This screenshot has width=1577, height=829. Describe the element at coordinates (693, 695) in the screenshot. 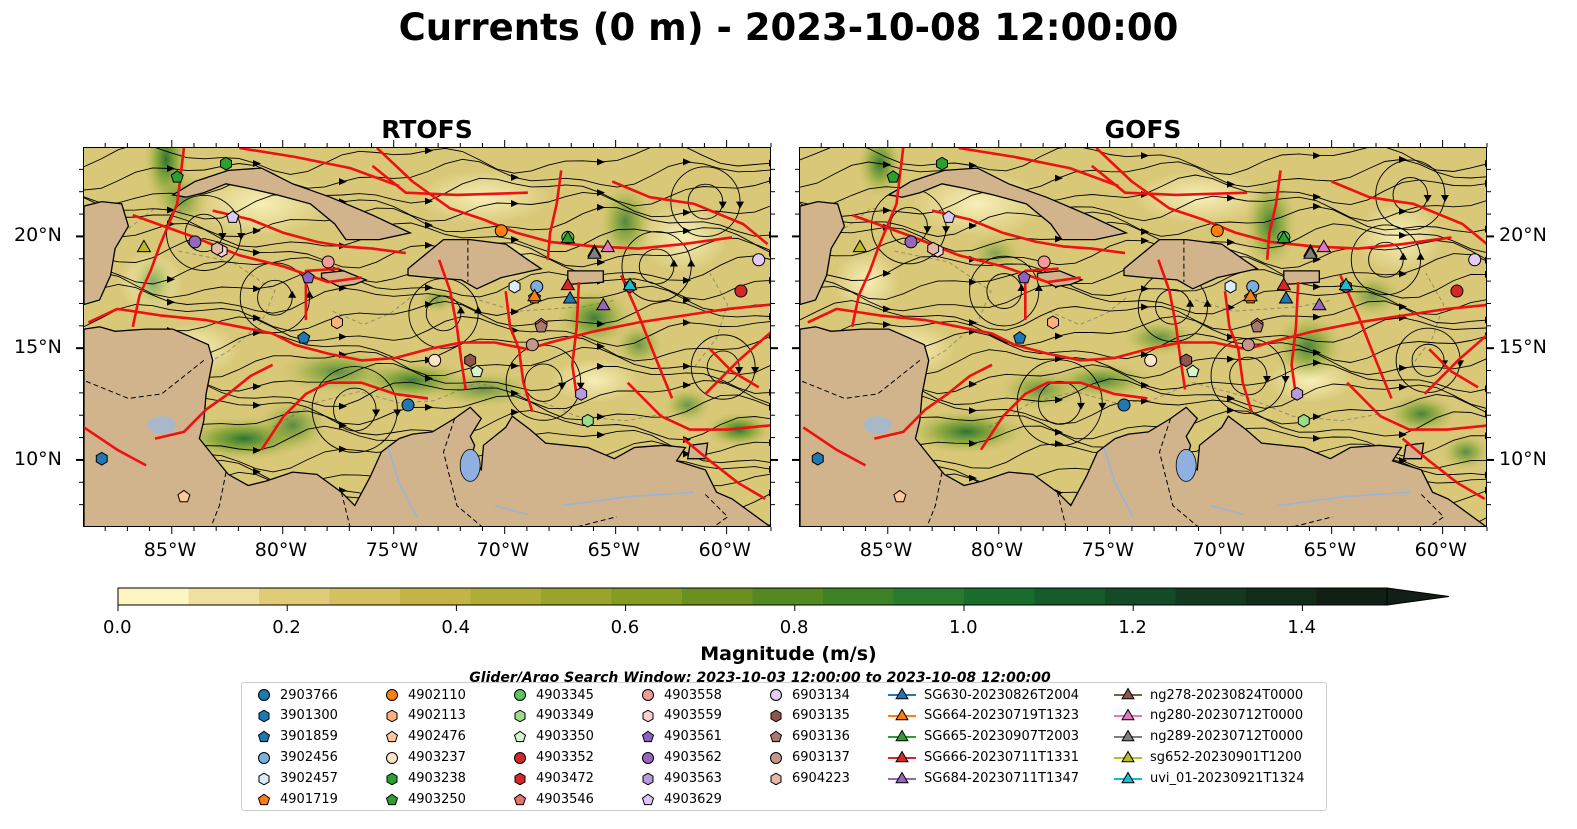

I see `legend-label: 4903558` at that location.